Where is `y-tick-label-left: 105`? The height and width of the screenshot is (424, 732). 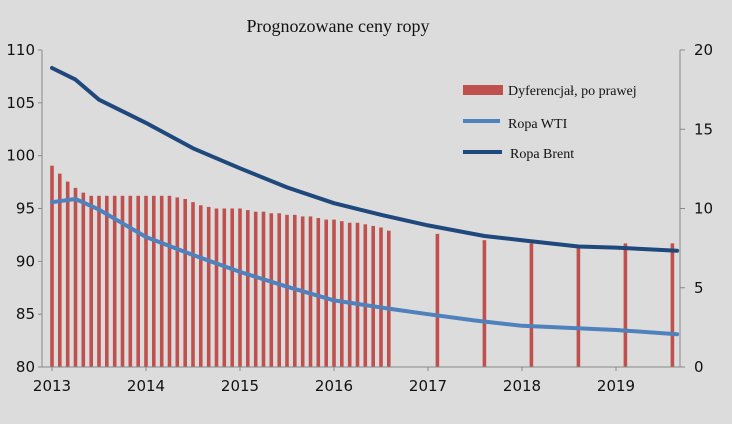
y-tick-label-left: 105 is located at coordinates (20, 103).